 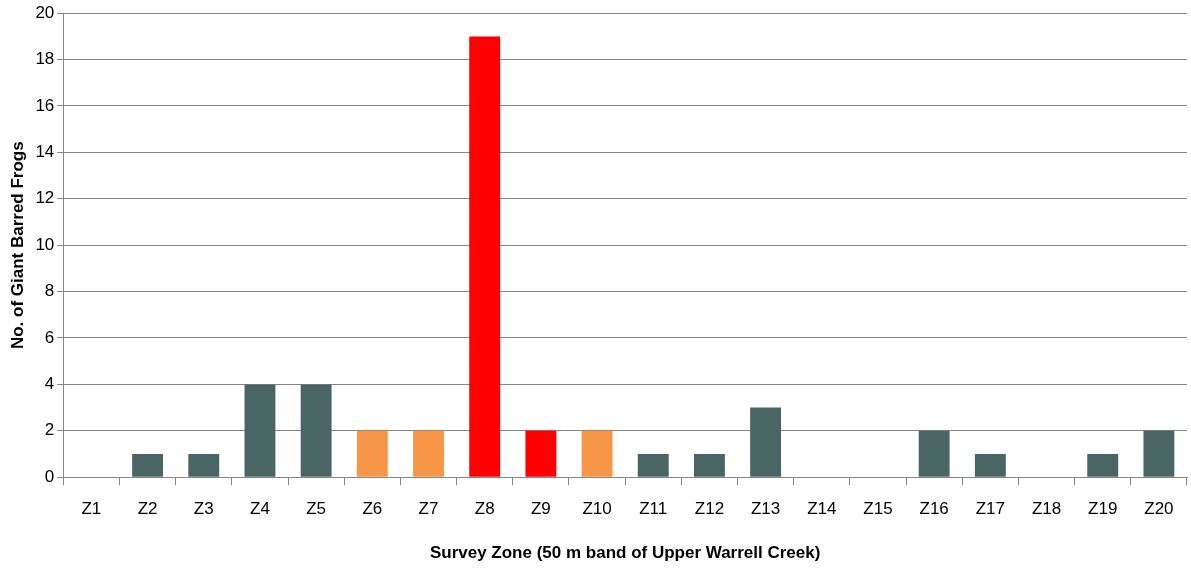 I want to click on y-tick-label: 20, so click(x=45, y=12).